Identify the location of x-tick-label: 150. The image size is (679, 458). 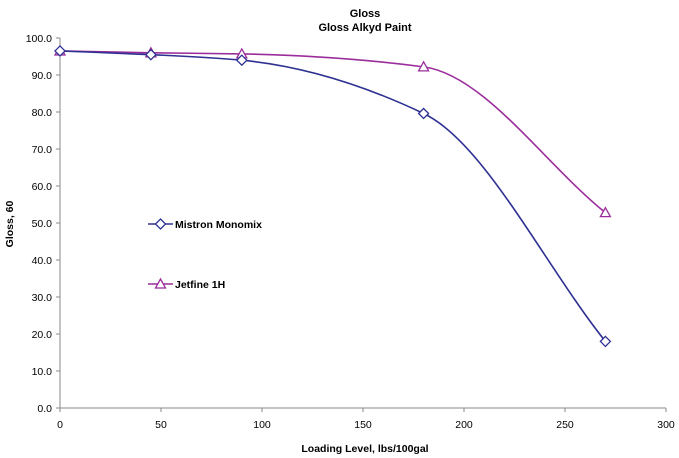
(363, 425).